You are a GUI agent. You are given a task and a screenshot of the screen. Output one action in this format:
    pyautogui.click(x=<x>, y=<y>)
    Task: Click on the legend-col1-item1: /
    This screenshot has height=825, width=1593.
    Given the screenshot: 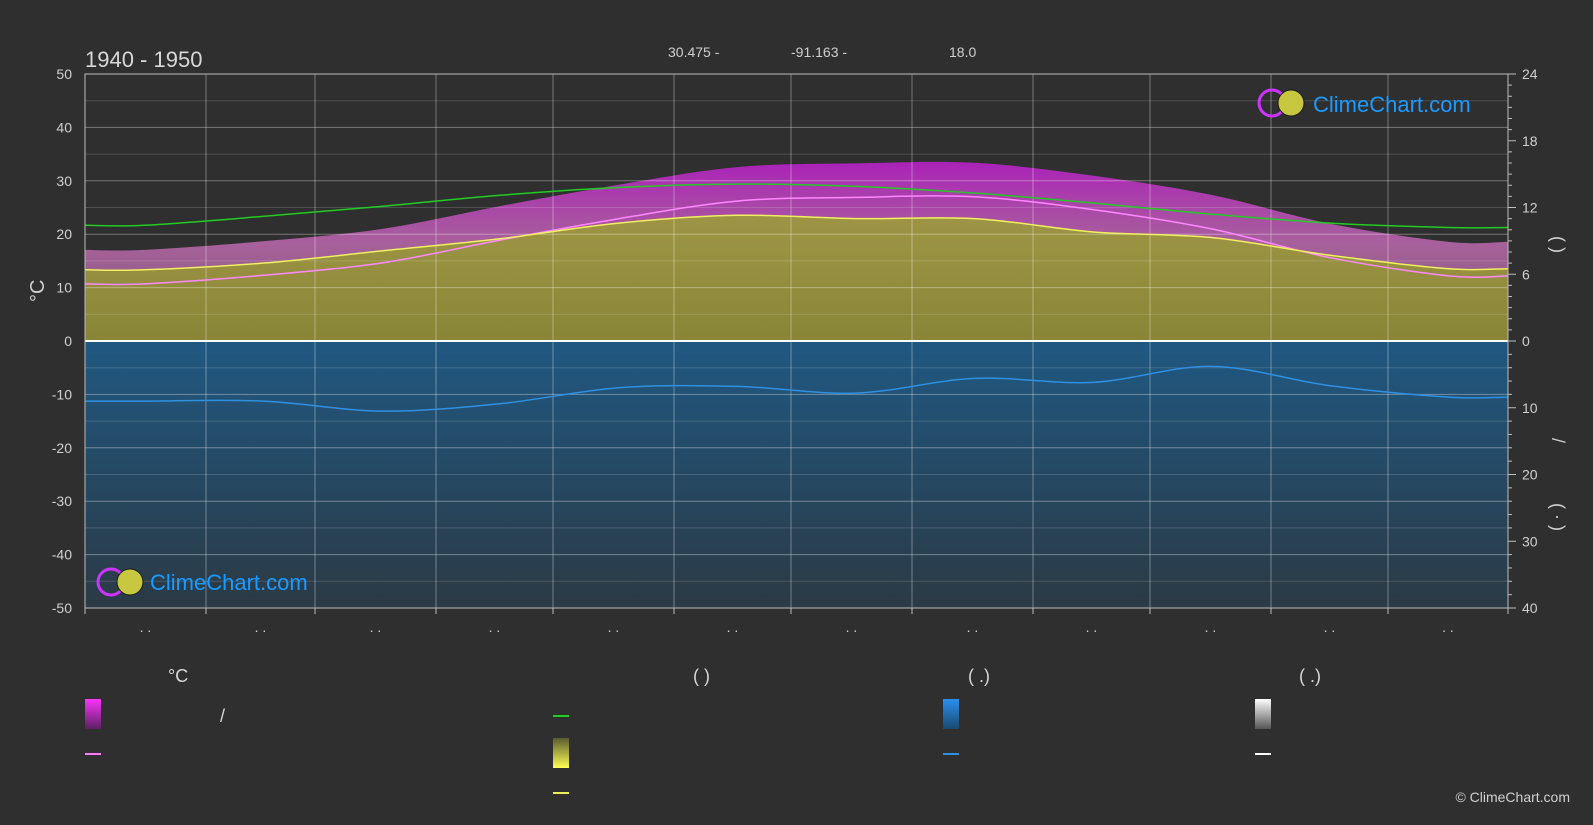 What is the action you would take?
    pyautogui.click(x=222, y=716)
    